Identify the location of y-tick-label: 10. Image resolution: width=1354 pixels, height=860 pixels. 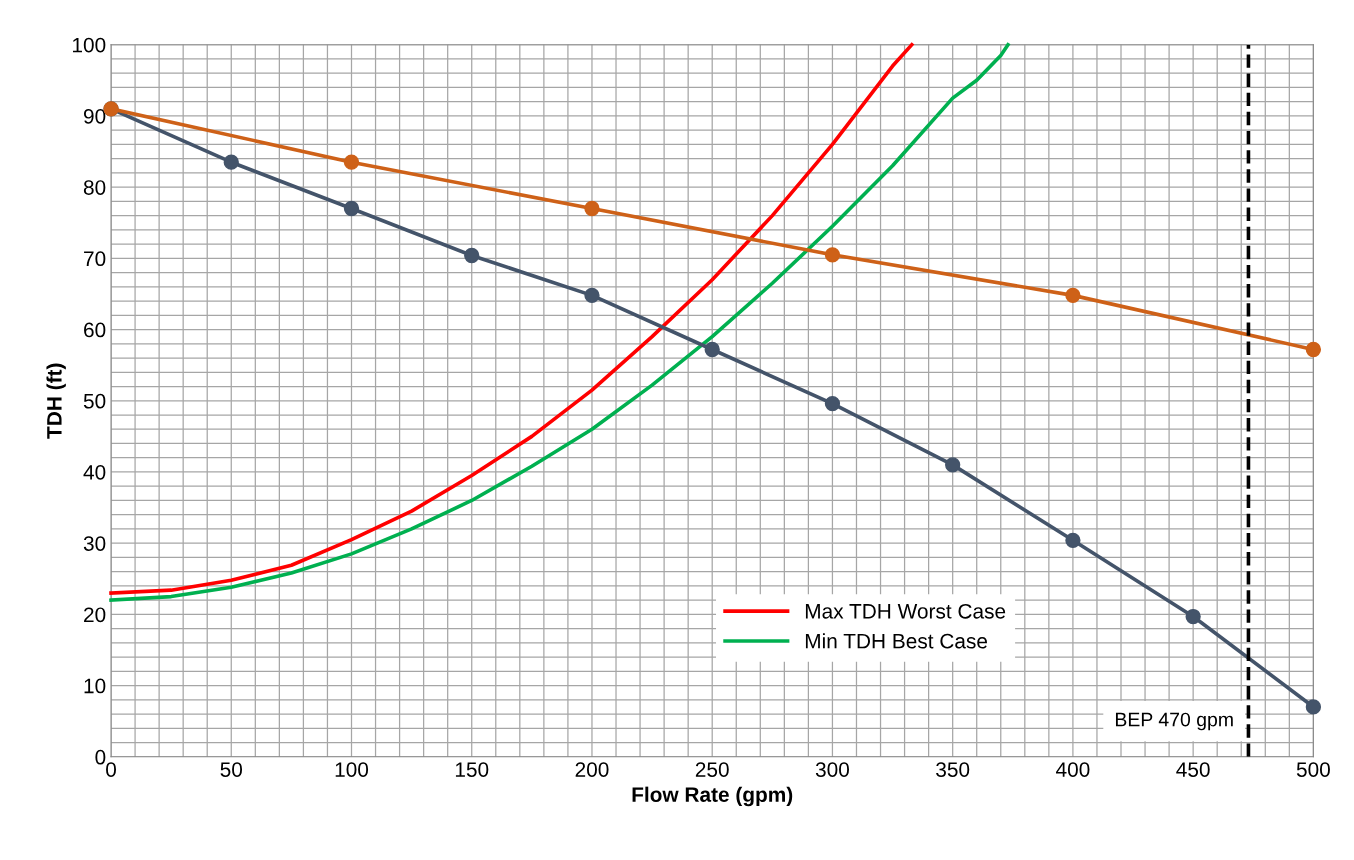
(95, 686).